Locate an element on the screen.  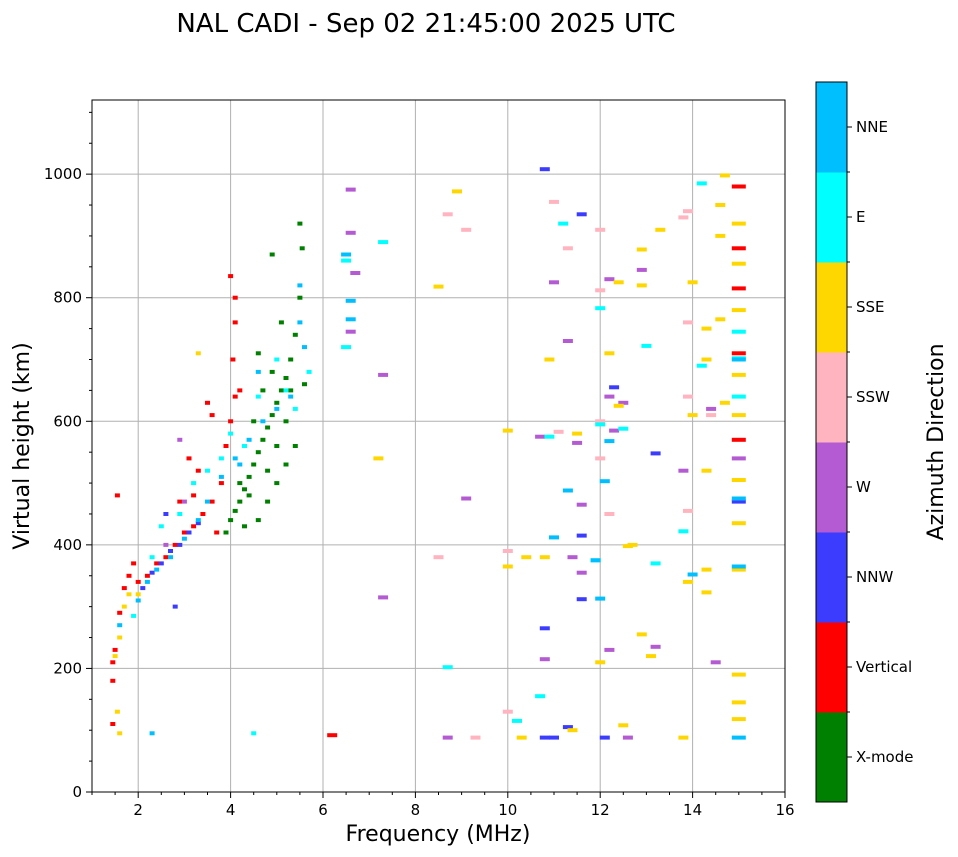
x-tick-label: 4 is located at coordinates (231, 810).